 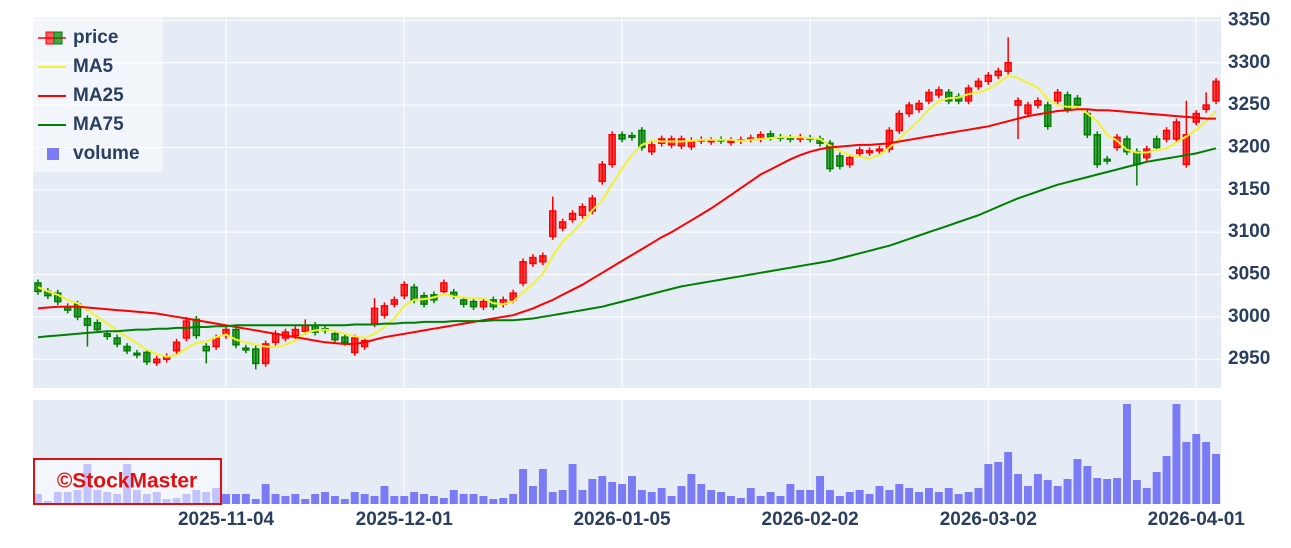 I want to click on y-tick-label: 3250, so click(x=1249, y=104).